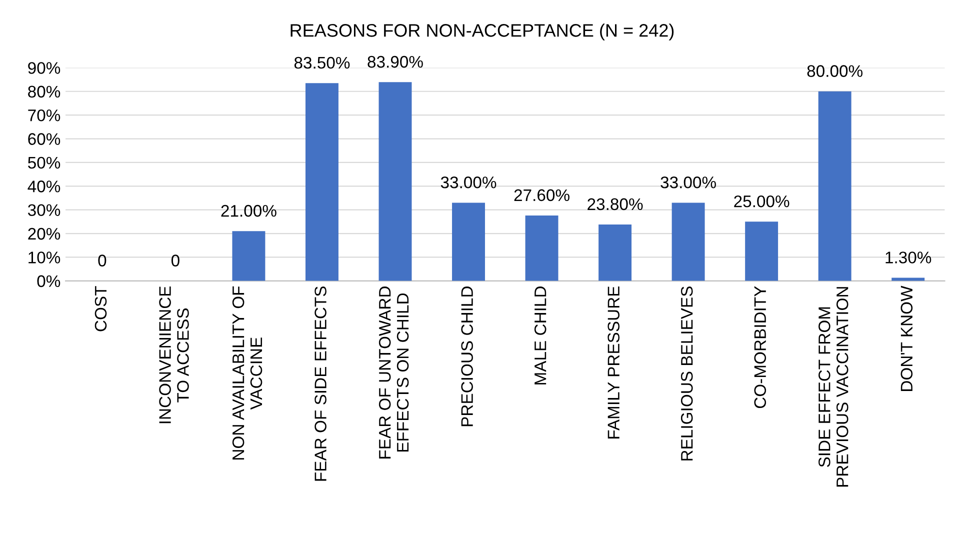 The width and height of the screenshot is (964, 533). What do you see at coordinates (542, 195) in the screenshot?
I see `data-label: 27.60%` at bounding box center [542, 195].